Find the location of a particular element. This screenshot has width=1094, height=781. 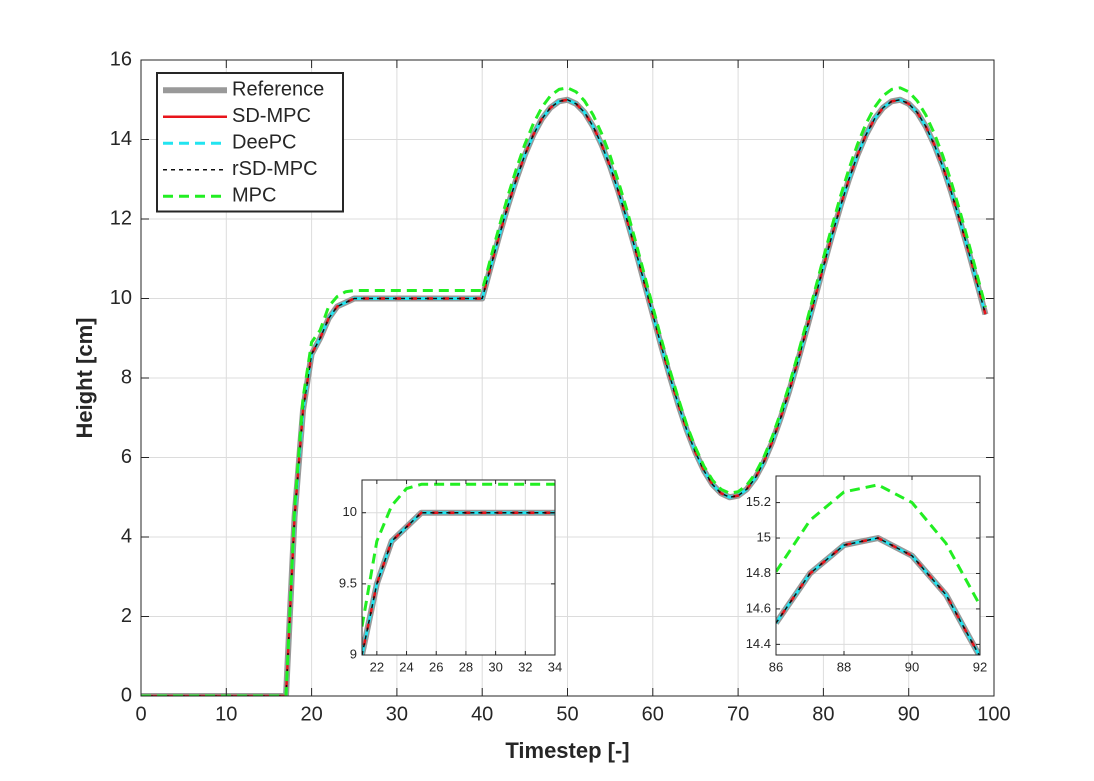

x-tick-label: 26 is located at coordinates (436, 666).